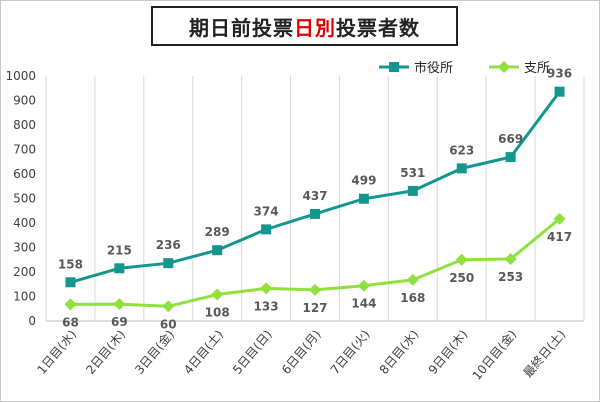  Describe the element at coordinates (399, 352) in the screenshot. I see `x-tick-label: 8日目(水)` at that location.